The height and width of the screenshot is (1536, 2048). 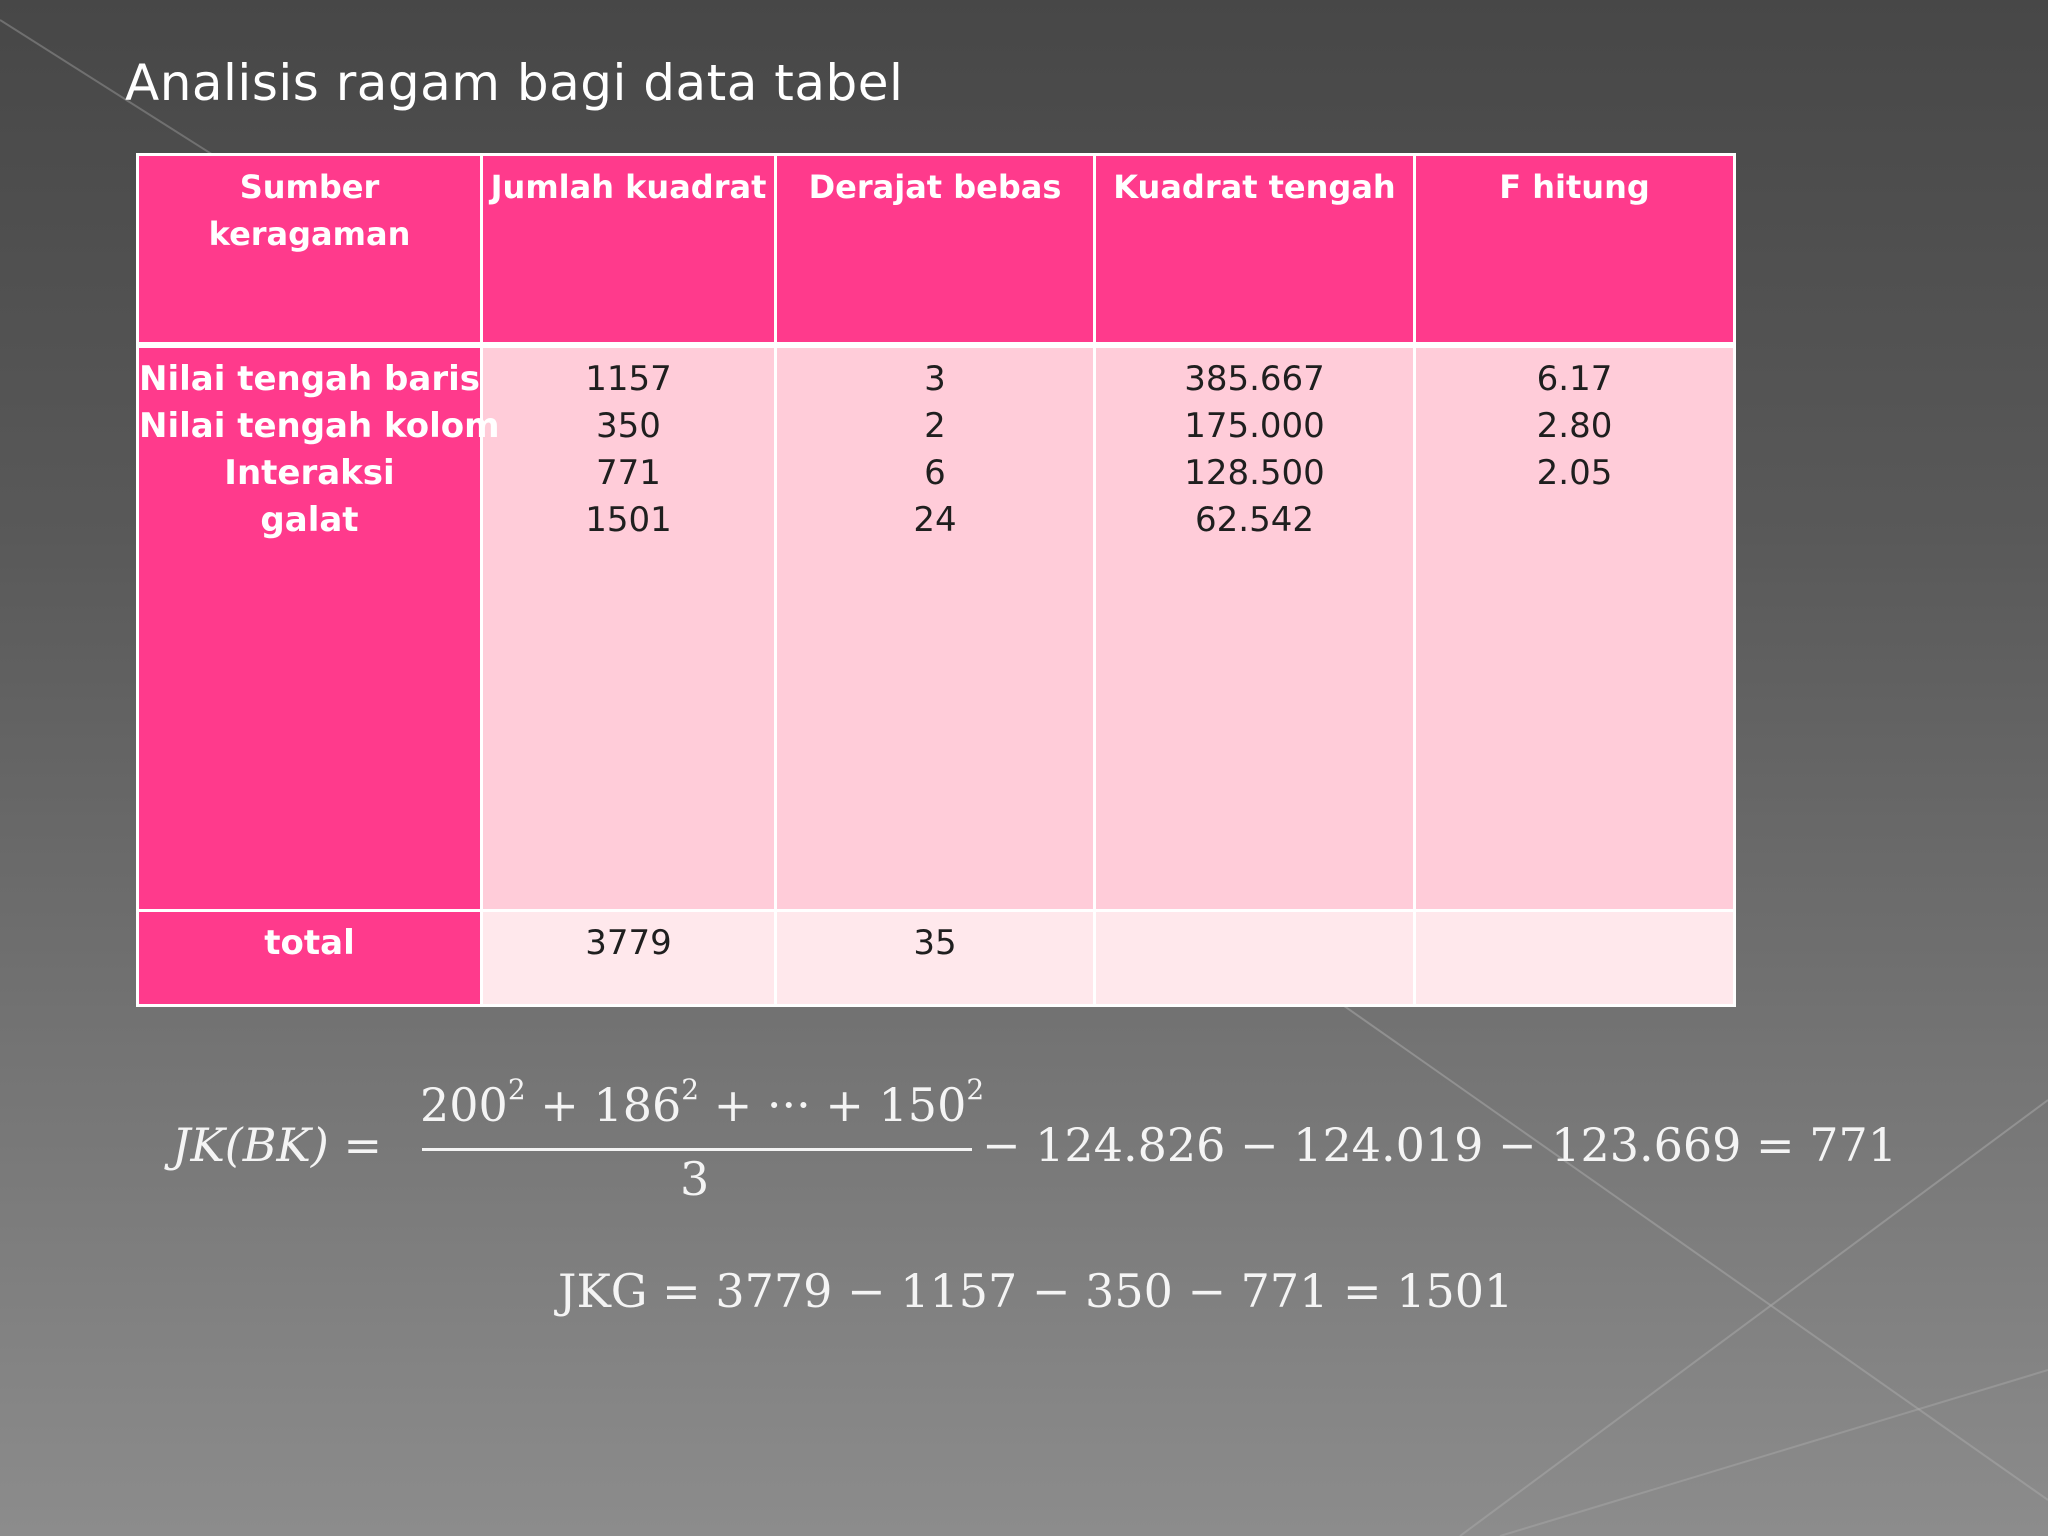 I want to click on total-df: 35, so click(x=935, y=958).